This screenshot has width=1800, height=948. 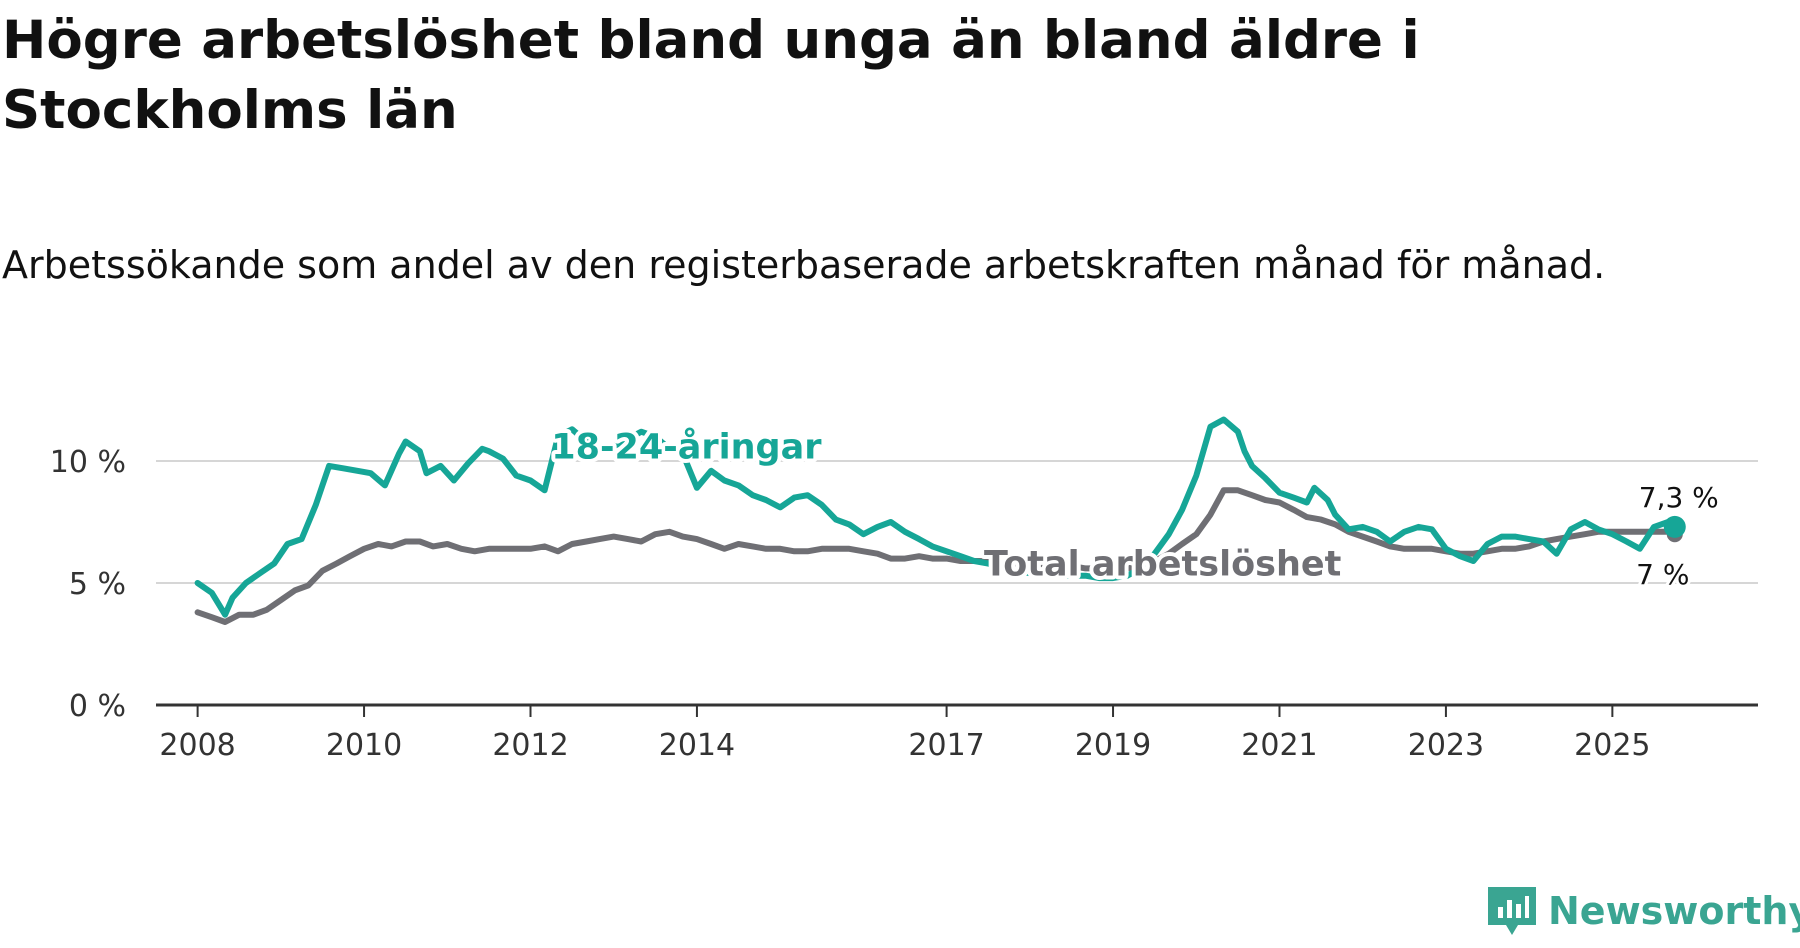 What do you see at coordinates (1162, 565) in the screenshot?
I see `series-label-total: Total arbetslöshet` at bounding box center [1162, 565].